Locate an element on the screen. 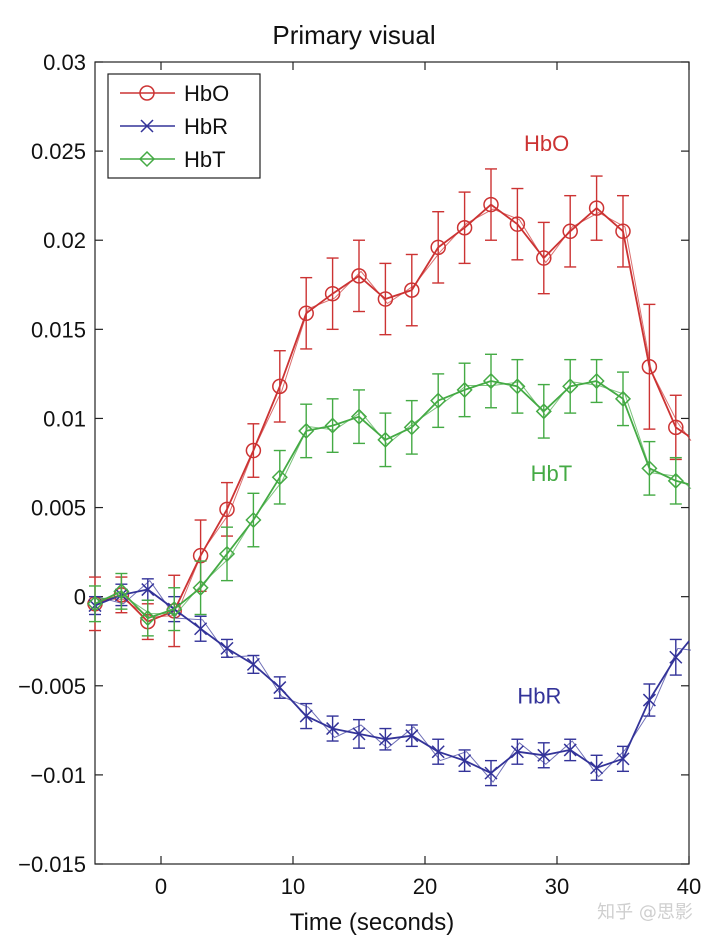 Image resolution: width=720 pixels, height=947 pixels. y-tick-label: 0.02 is located at coordinates (64, 240).